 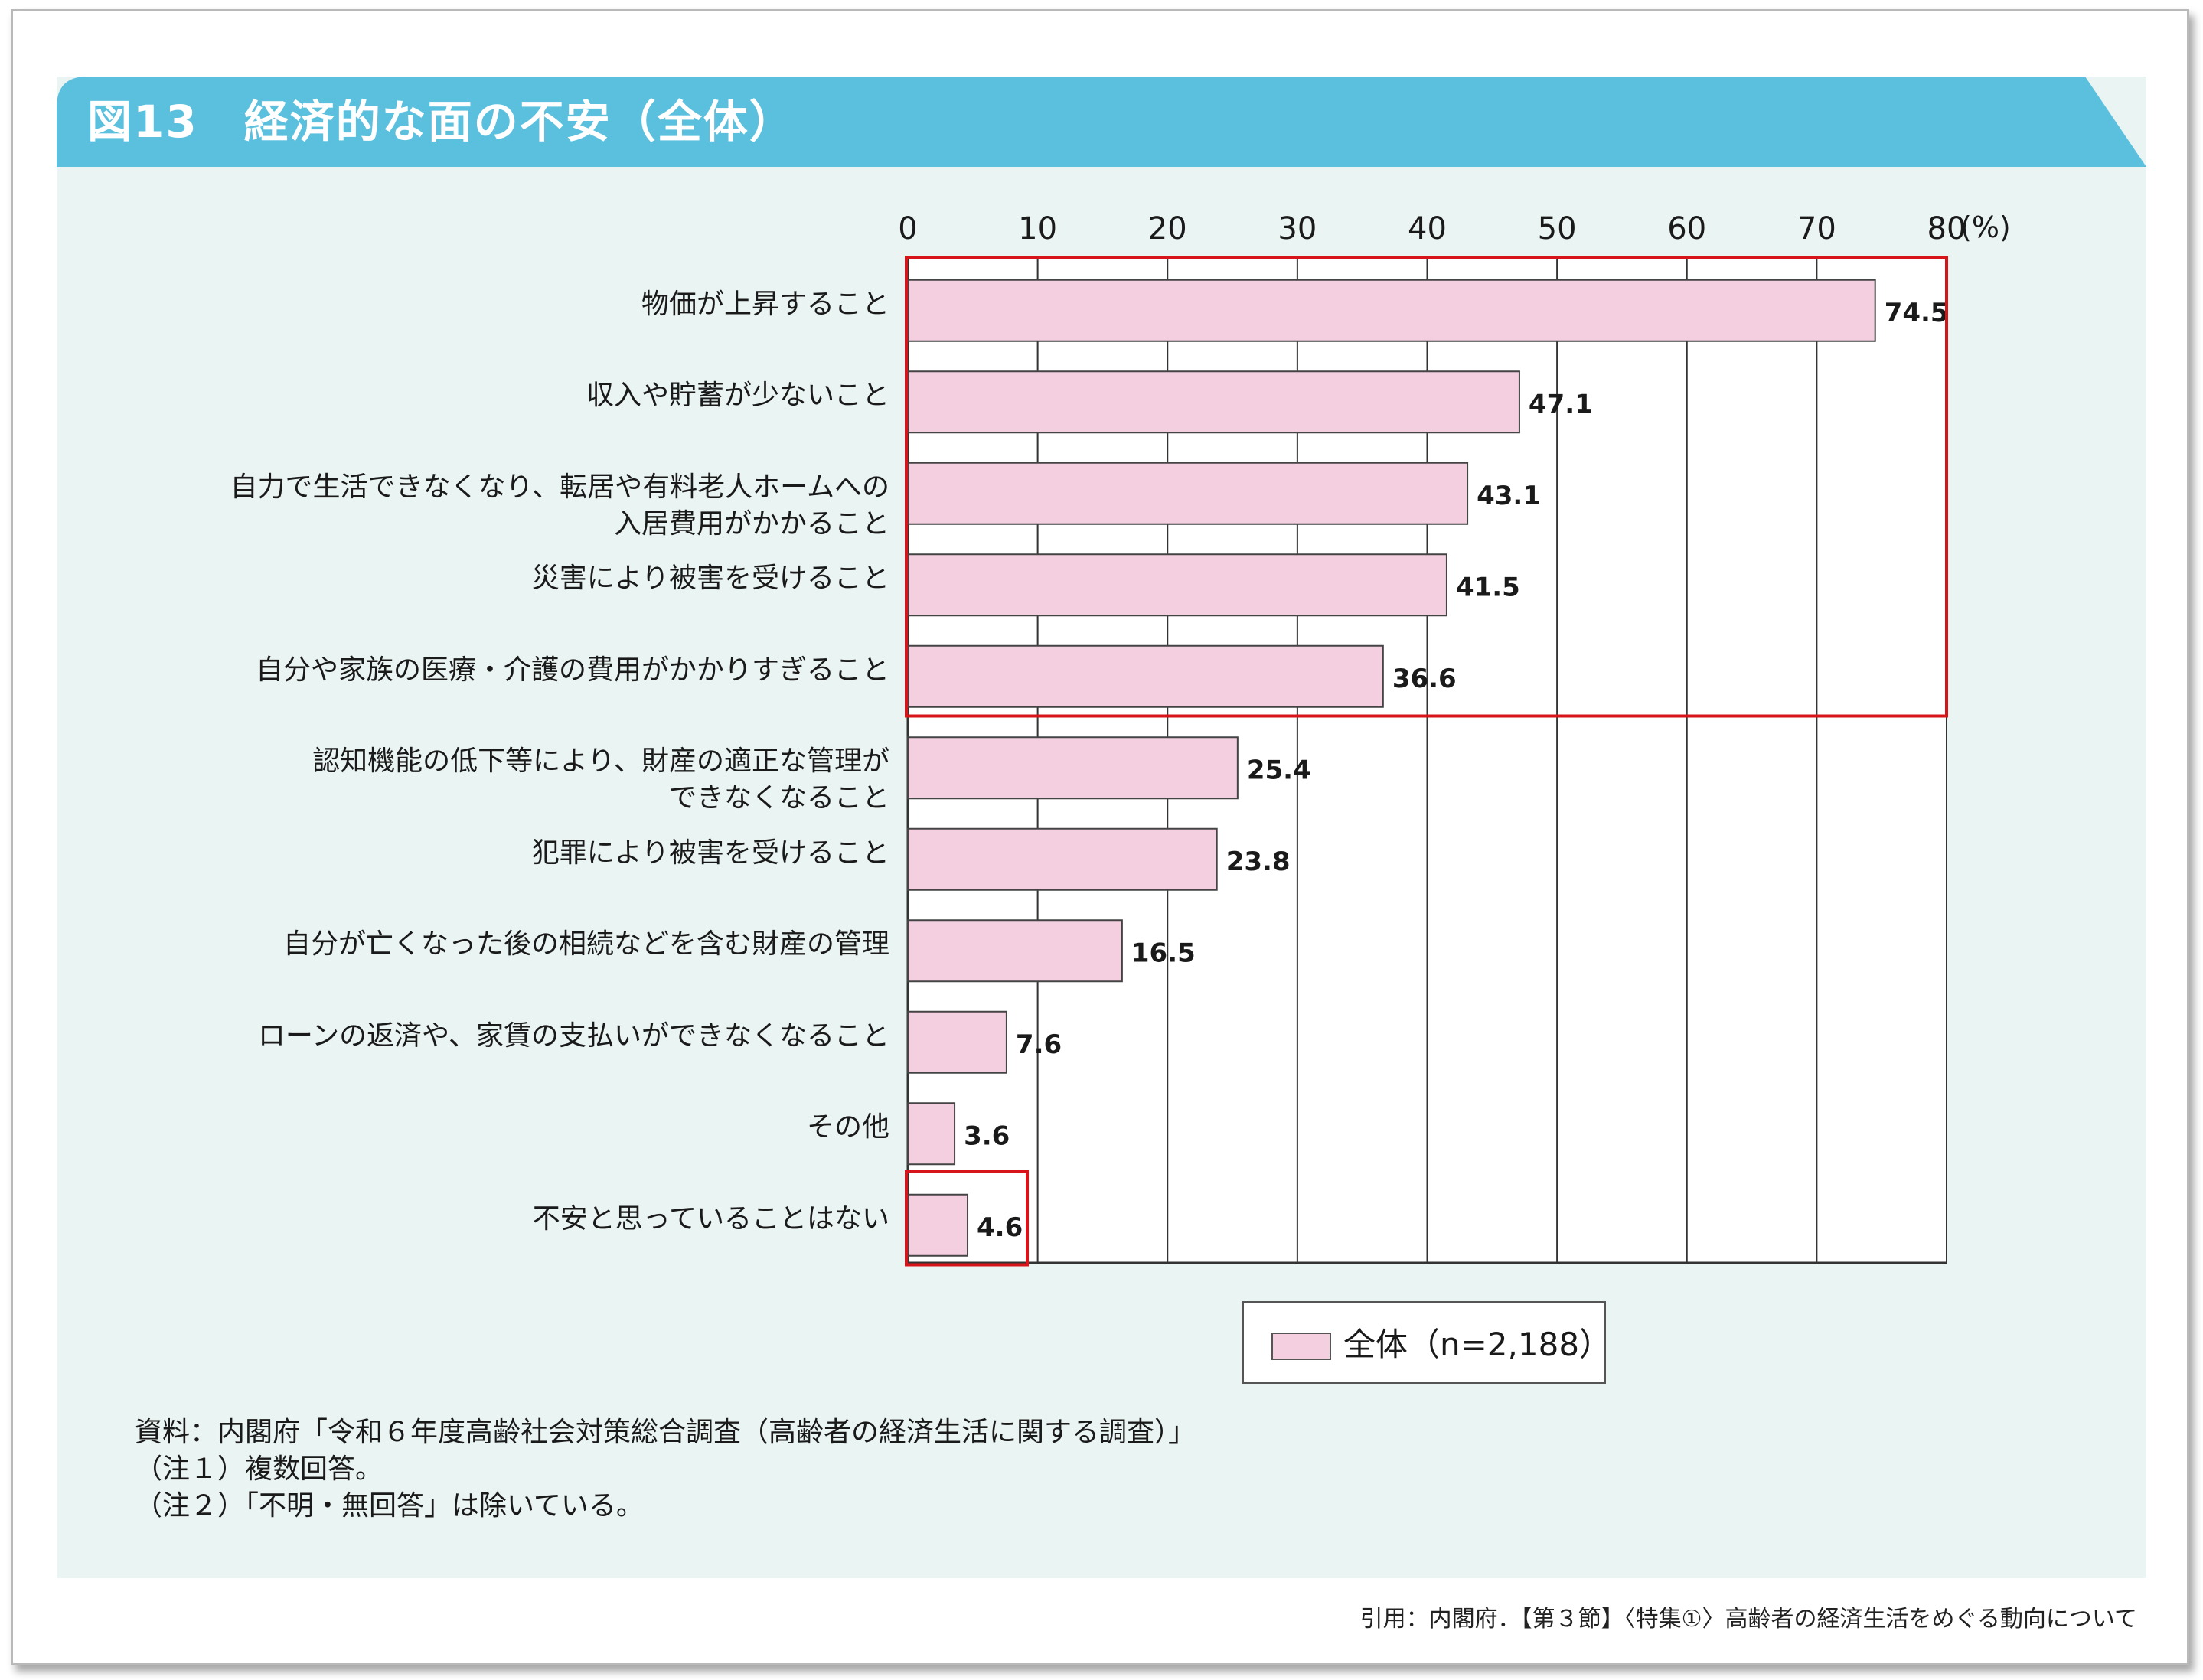 I want to click on bar-value-label: 16.5, so click(x=1163, y=953).